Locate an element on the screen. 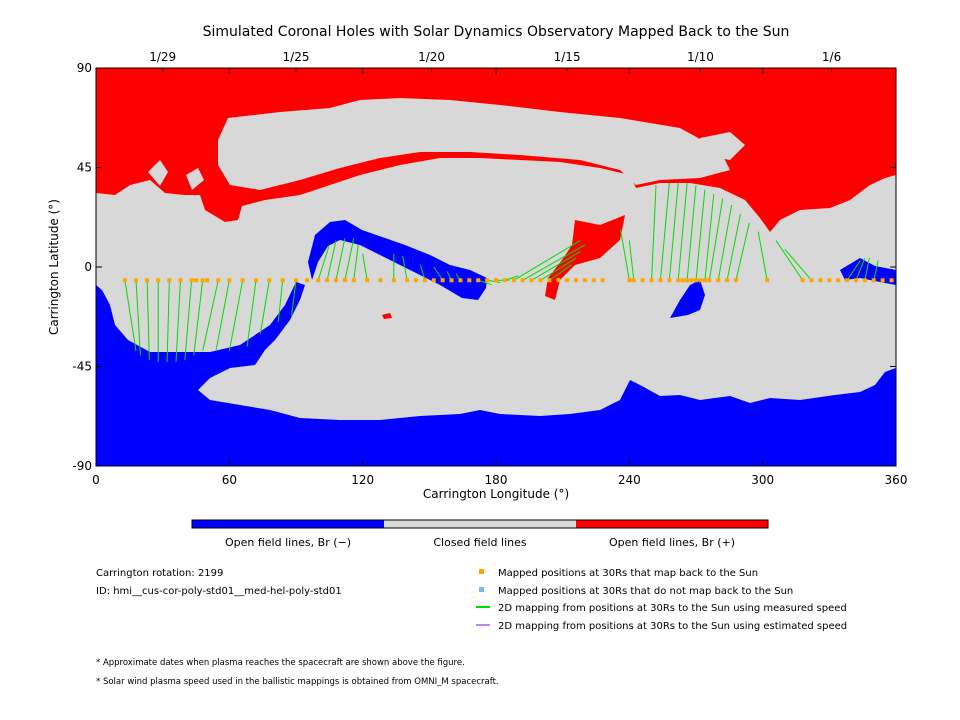 The image size is (960, 720). date-tick-label: 1/15 is located at coordinates (567, 57).